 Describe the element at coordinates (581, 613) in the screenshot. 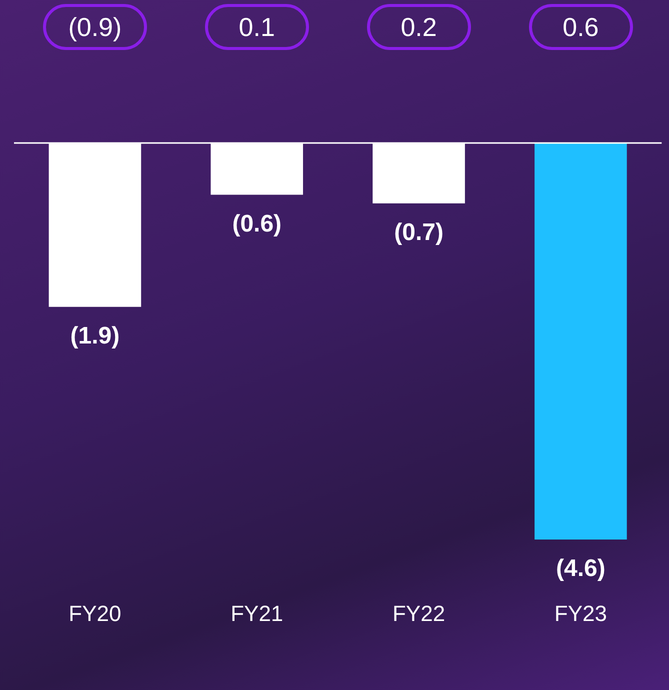

I see `x-tick-label: FY23` at that location.